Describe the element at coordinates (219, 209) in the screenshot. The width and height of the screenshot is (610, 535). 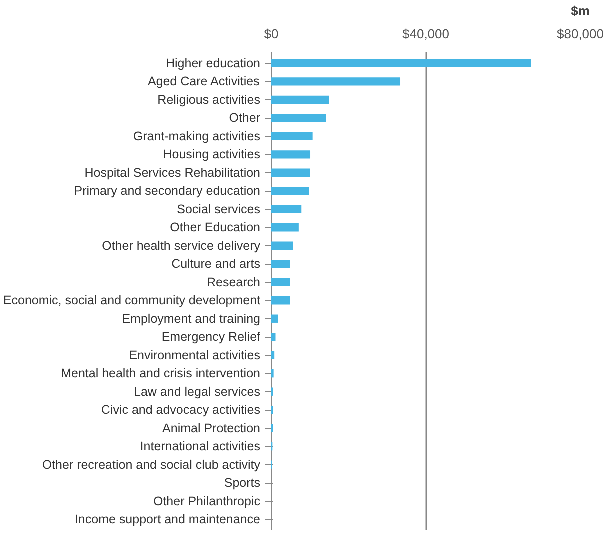
I see `y-tick-label: Social services` at that location.